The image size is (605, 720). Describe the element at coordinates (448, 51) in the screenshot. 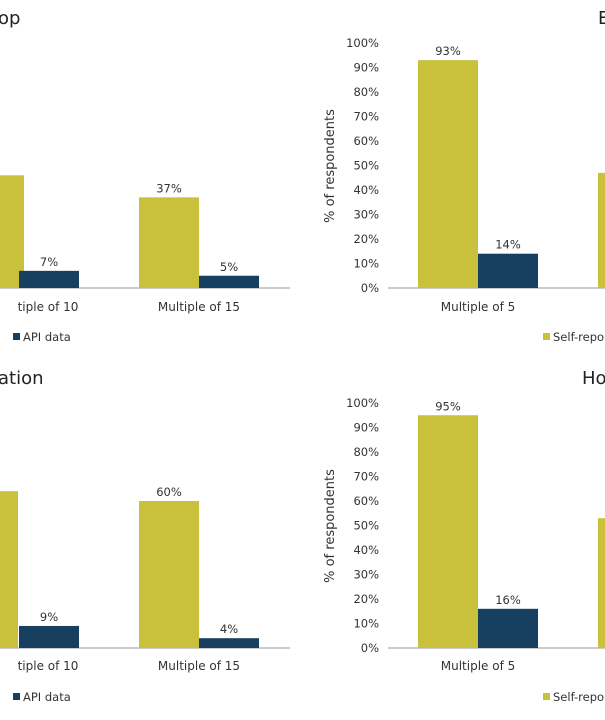

I see `data-label: 93%` at that location.